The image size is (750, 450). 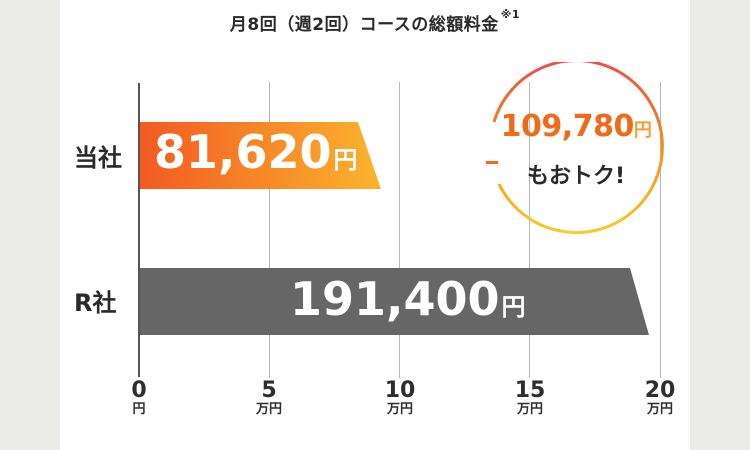 I want to click on bar-competitor-value: 191,400円, so click(x=408, y=299).